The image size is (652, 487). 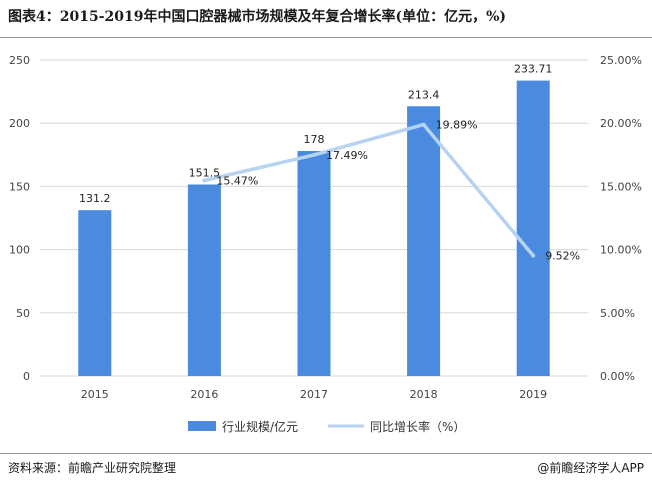 What do you see at coordinates (424, 394) in the screenshot?
I see `x-axis-tick-label: 2018` at bounding box center [424, 394].